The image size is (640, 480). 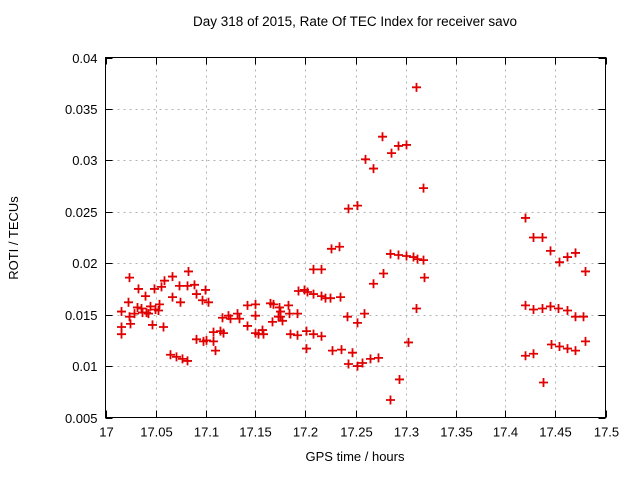 I want to click on y-tick-label: 0.035, so click(x=81, y=109).